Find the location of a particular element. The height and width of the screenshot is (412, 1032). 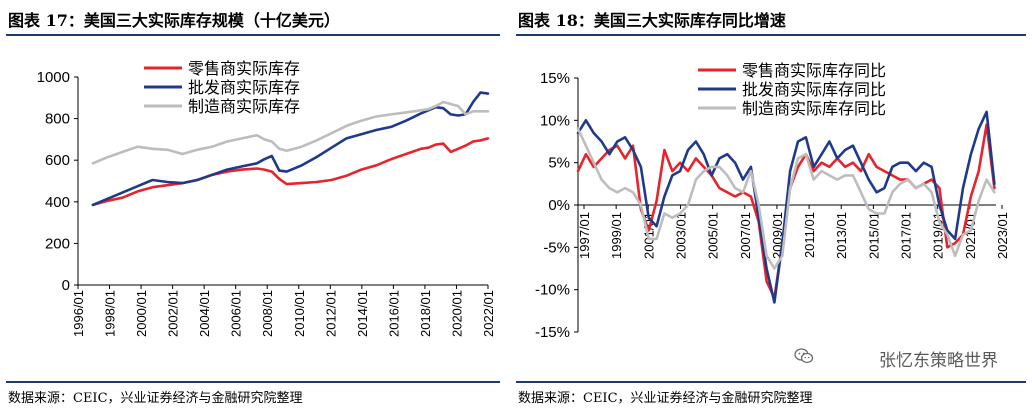

left-x-tick-label: 2018/01 is located at coordinates (425, 313).